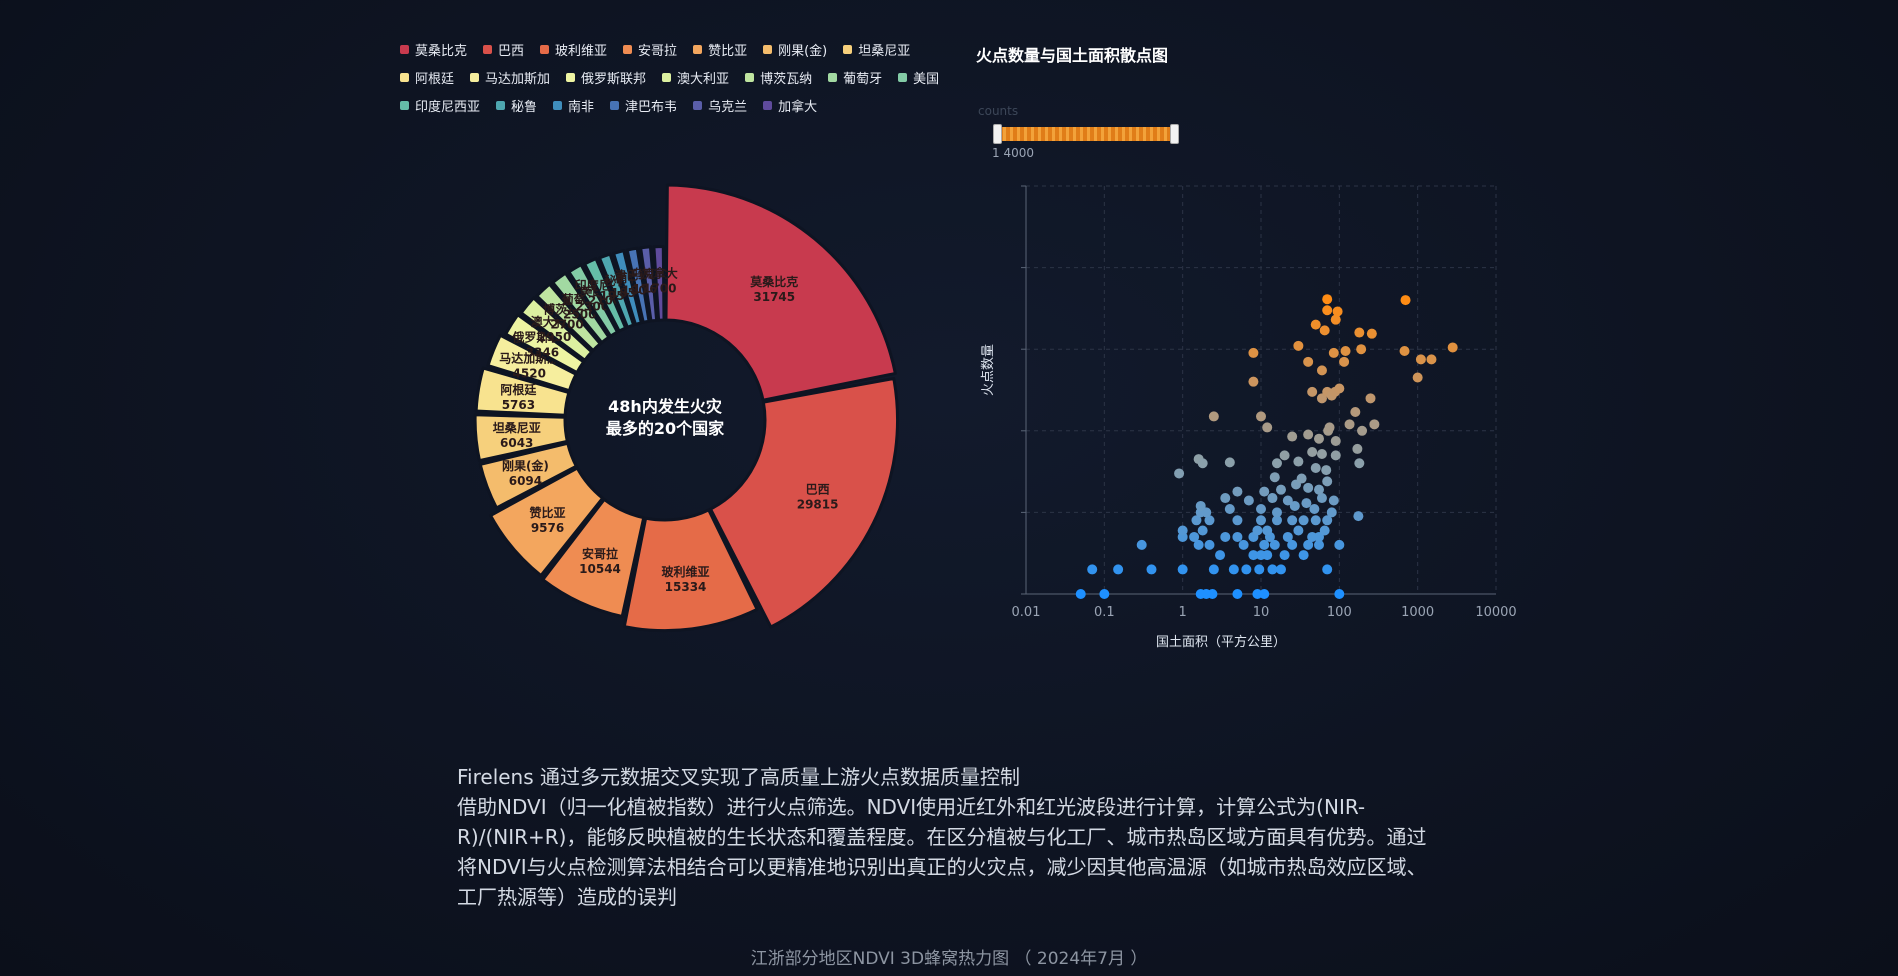 Image resolution: width=1898 pixels, height=976 pixels. Describe the element at coordinates (918, 77) in the screenshot. I see `legend-item: 美国` at that location.